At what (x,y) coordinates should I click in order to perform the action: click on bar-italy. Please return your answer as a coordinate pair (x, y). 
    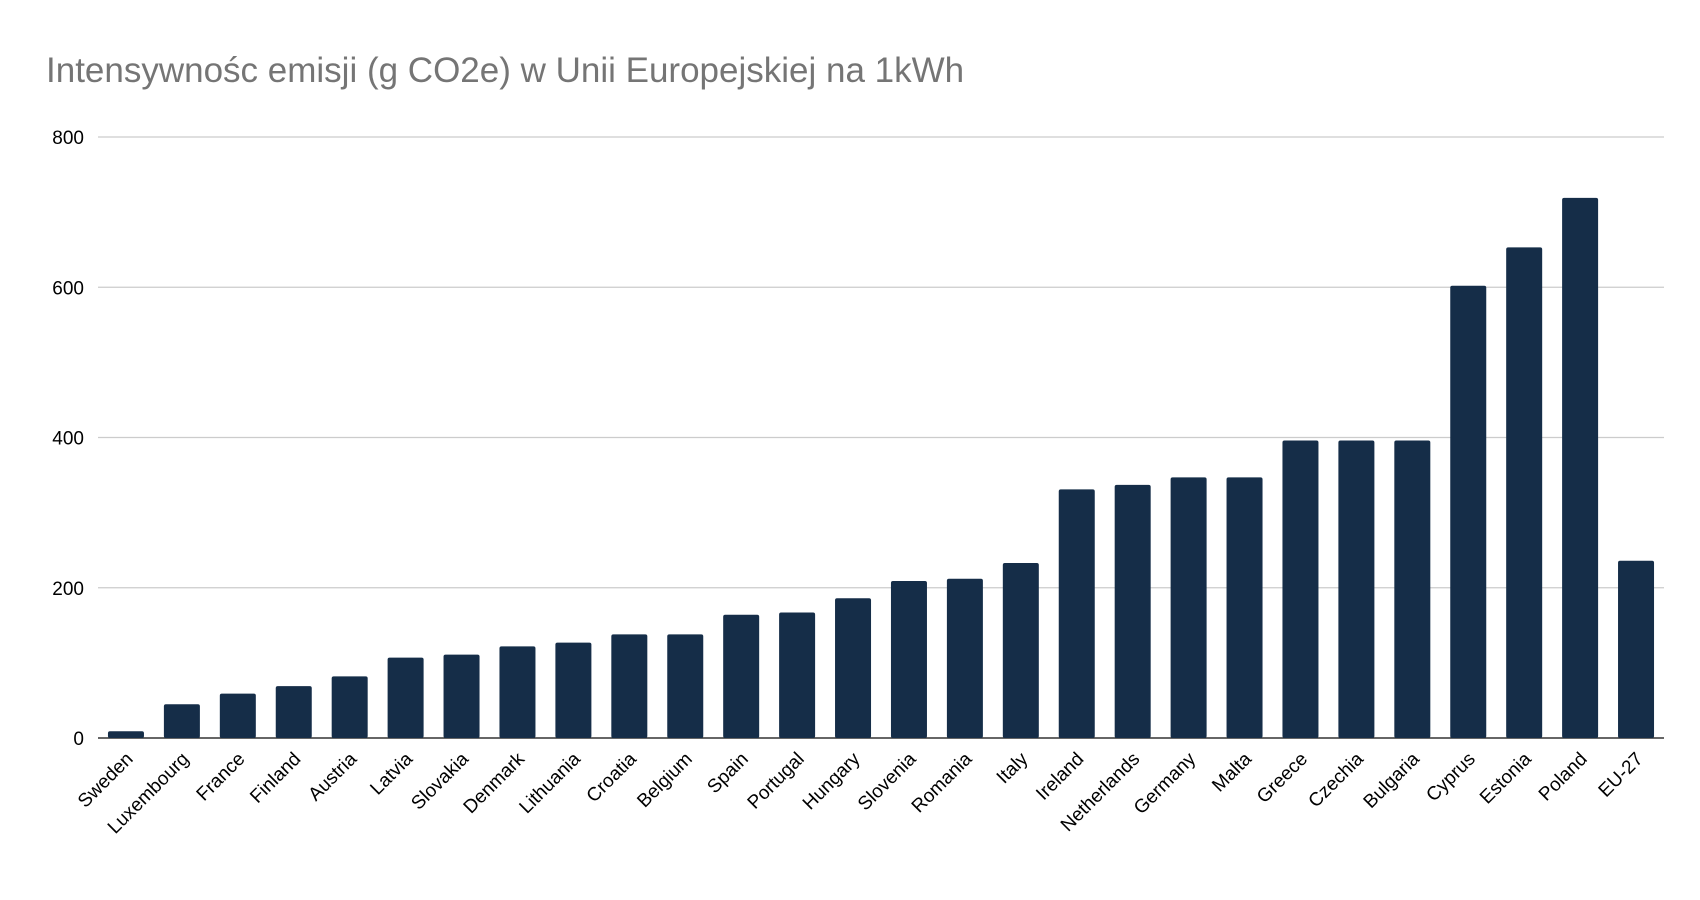
    Looking at the image, I should click on (1020, 650).